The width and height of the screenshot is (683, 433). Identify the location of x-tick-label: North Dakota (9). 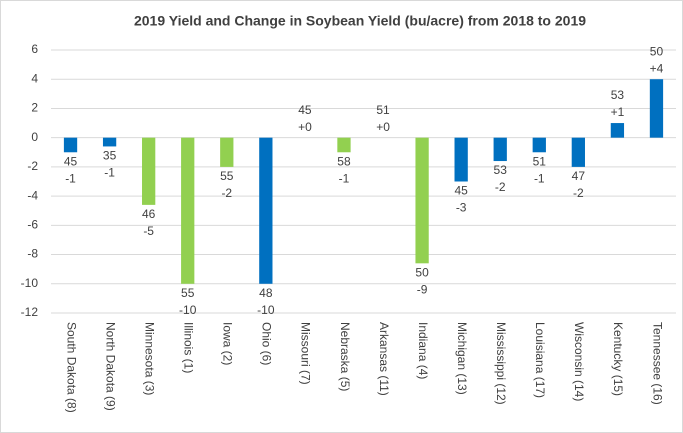
(110, 366).